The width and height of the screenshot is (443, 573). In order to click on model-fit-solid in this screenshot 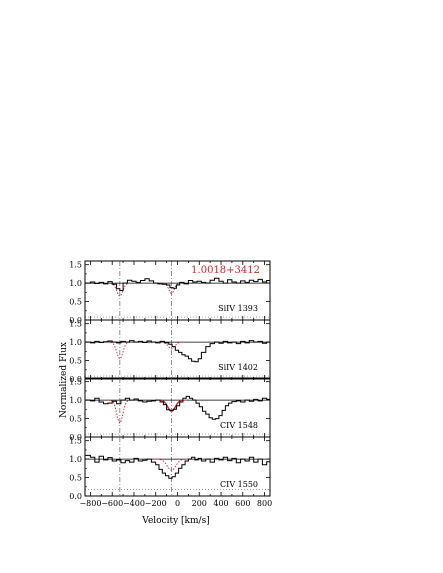, I will do `click(171, 405)`.